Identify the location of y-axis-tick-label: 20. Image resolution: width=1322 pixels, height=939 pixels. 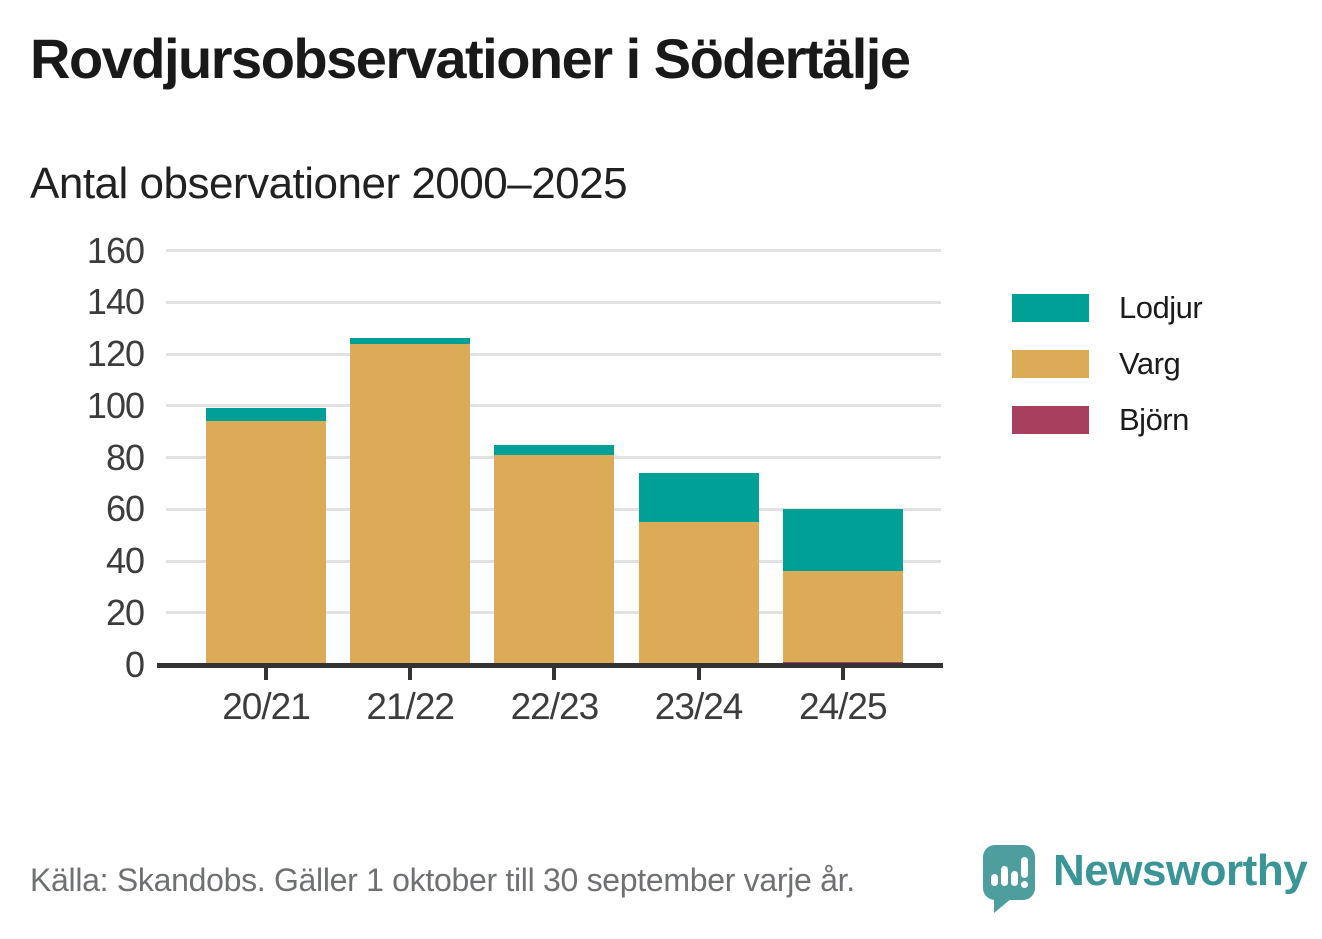
(125, 612).